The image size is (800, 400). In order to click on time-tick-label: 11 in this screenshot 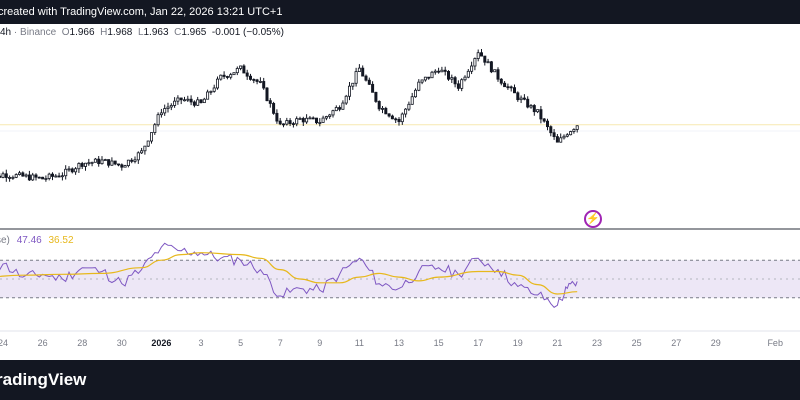, I will do `click(359, 343)`.